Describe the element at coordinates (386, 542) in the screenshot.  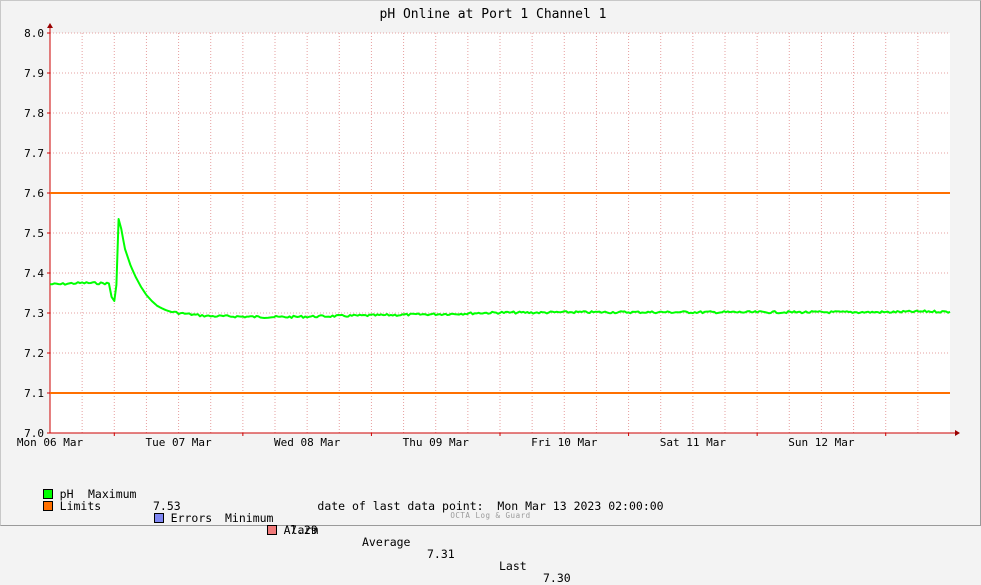
I see `average-label: Average` at that location.